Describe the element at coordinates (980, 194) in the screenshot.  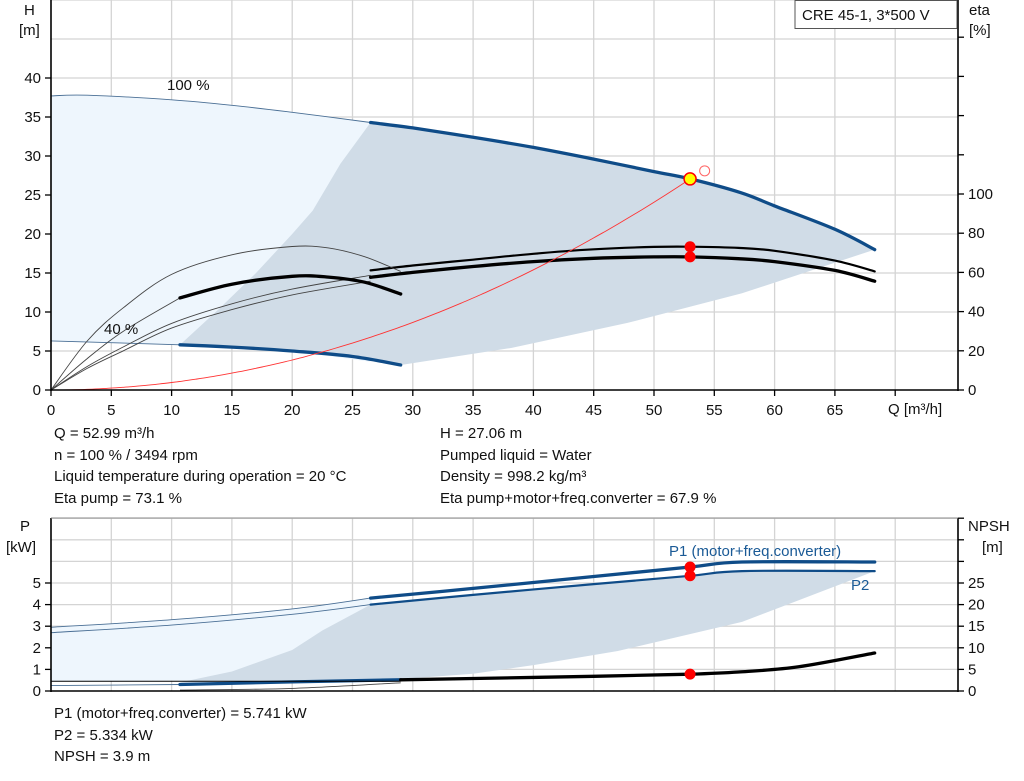
I see `top-right-tick-label: 100` at that location.